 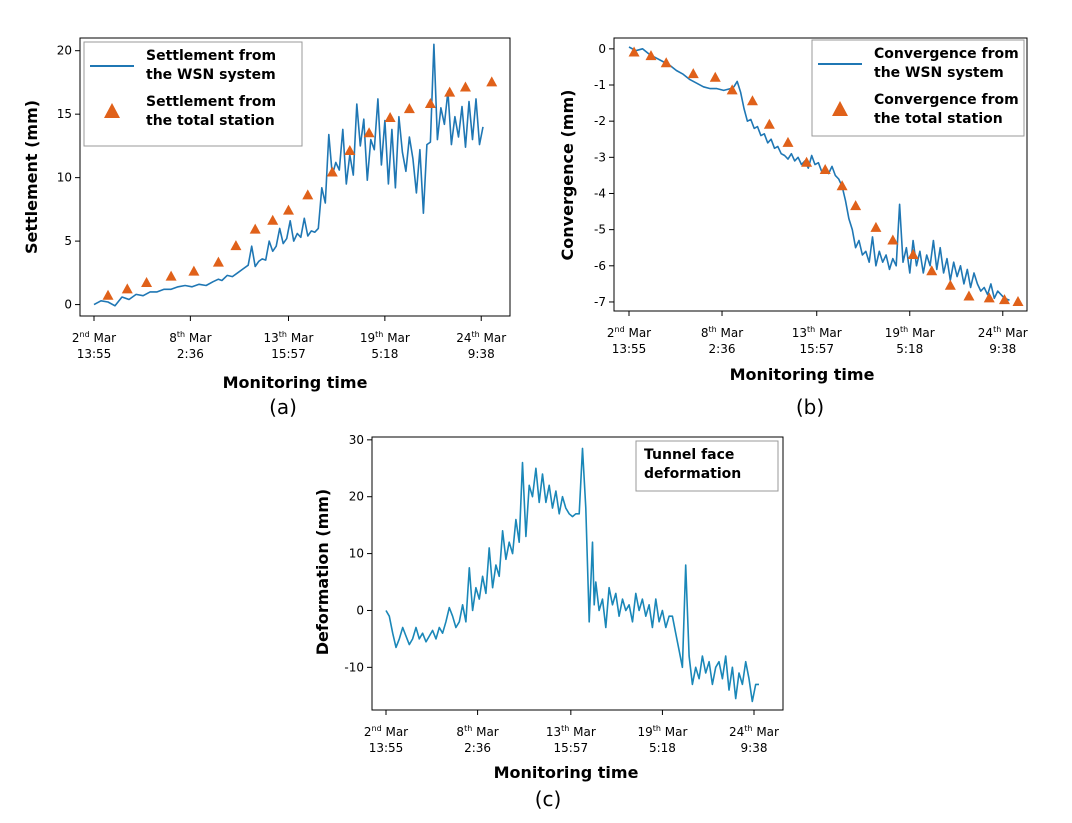 What do you see at coordinates (211, 75) in the screenshot?
I see `panel-a-legend-label: the WSN system` at bounding box center [211, 75].